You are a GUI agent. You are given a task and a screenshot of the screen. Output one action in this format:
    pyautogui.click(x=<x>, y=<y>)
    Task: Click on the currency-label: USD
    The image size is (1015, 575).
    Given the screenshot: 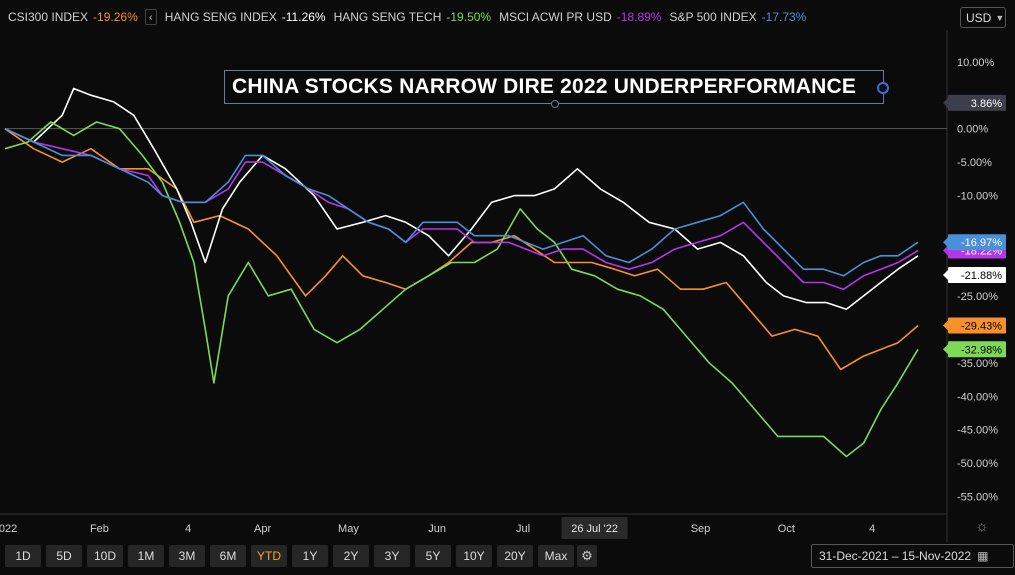 What is the action you would take?
    pyautogui.click(x=979, y=17)
    